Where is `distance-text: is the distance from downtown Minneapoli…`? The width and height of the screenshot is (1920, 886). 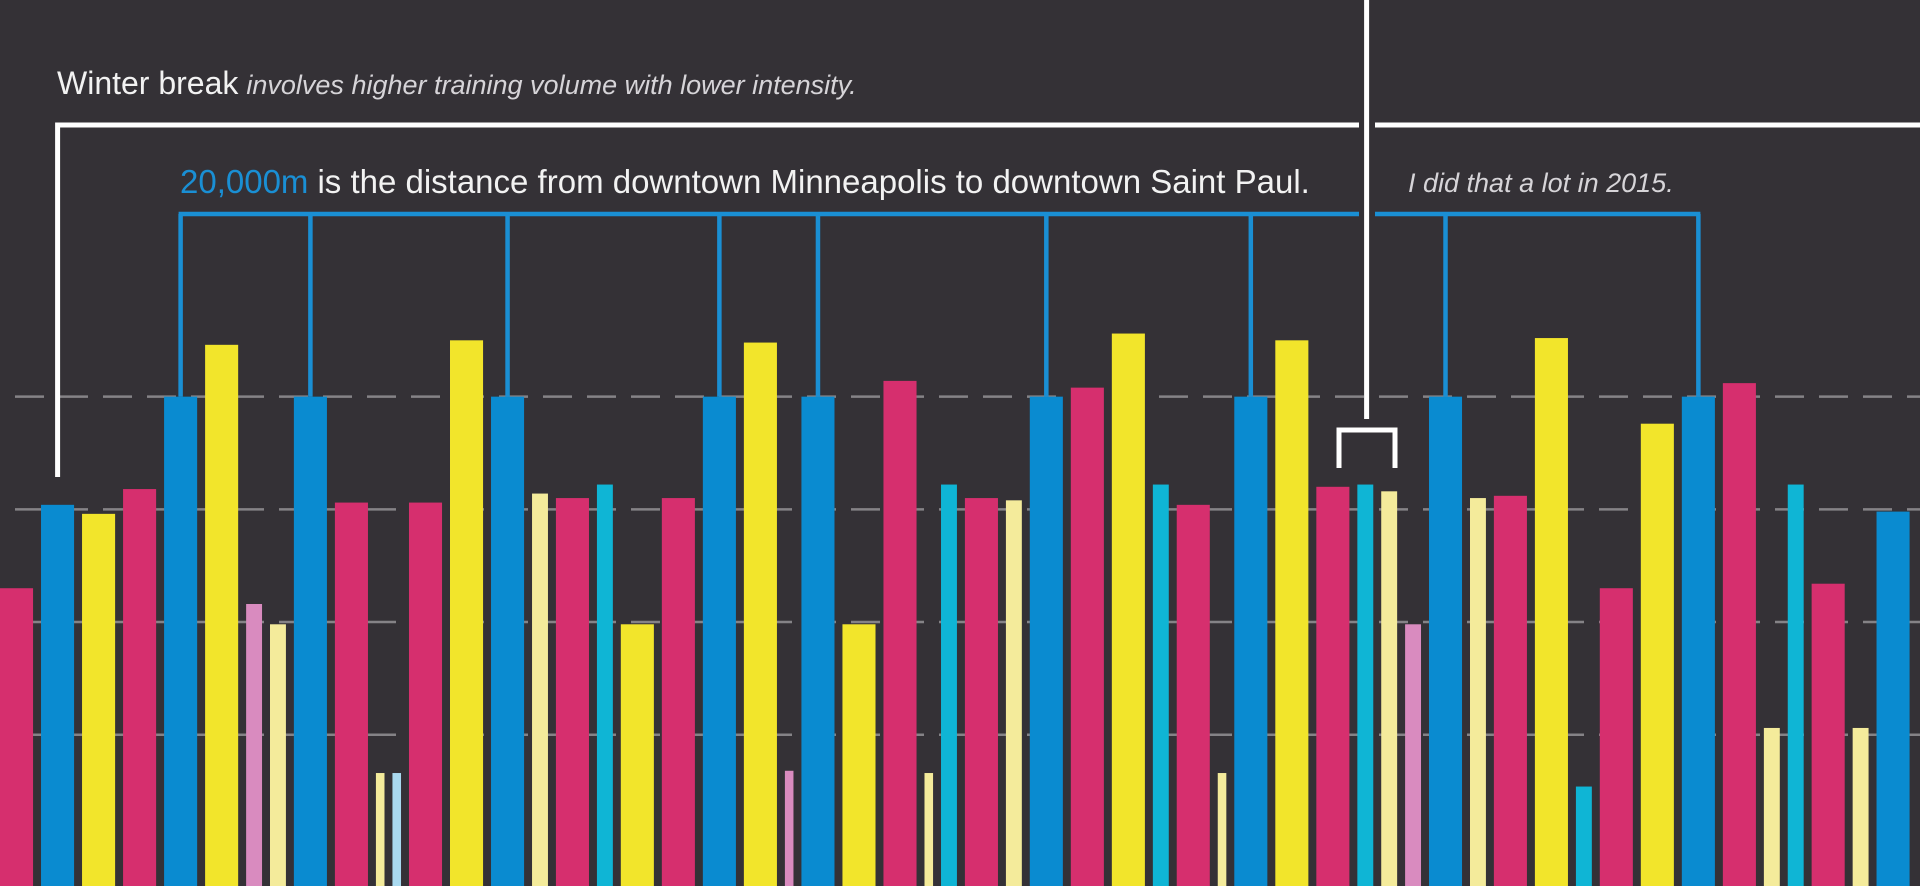
distance-text: is the distance from downtown Minneapoli… is located at coordinates (813, 181).